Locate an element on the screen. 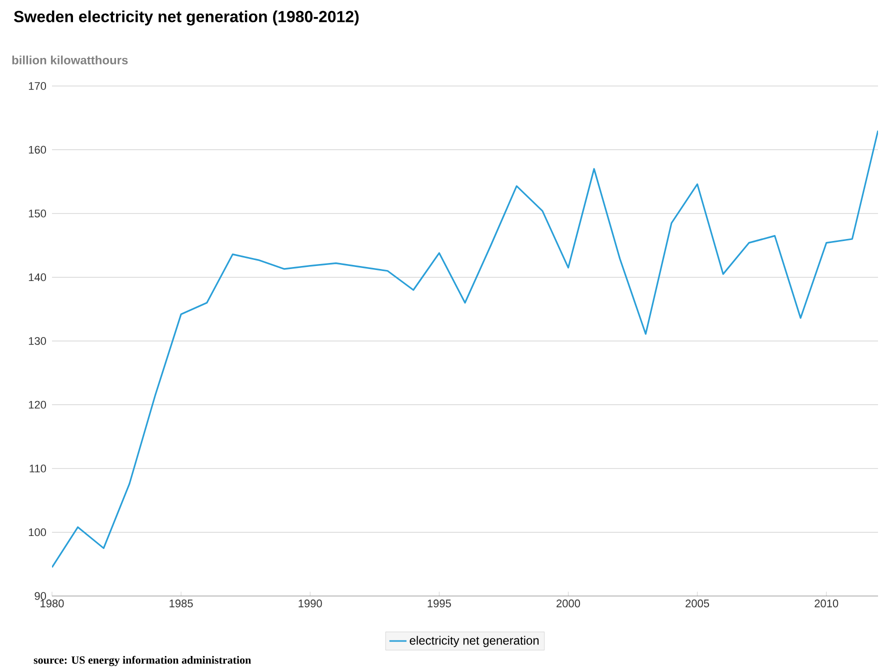 The width and height of the screenshot is (880, 669). y-tick-label: 130 is located at coordinates (37, 340).